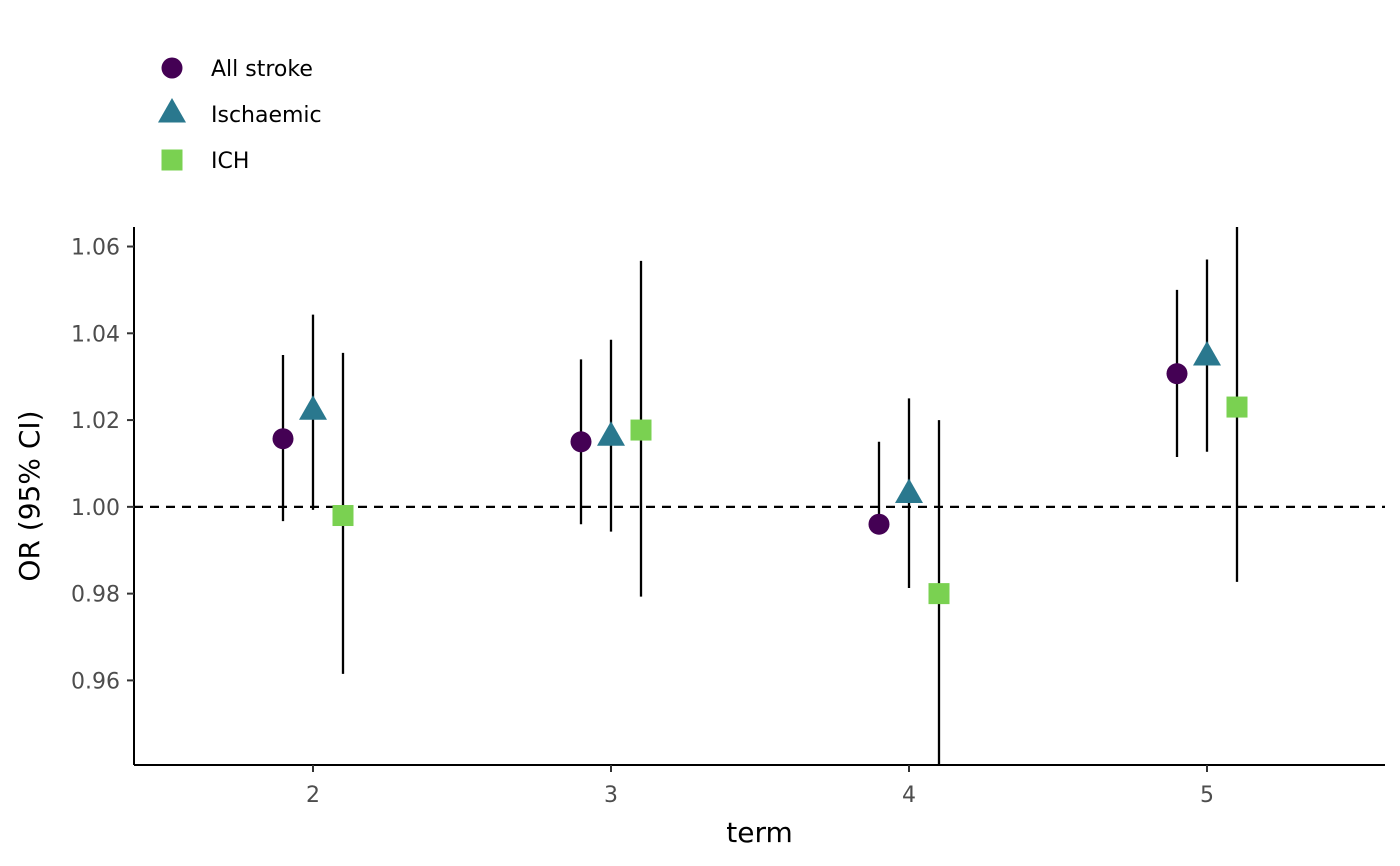 The height and width of the screenshot is (866, 1400). What do you see at coordinates (611, 795) in the screenshot?
I see `x-tick-label: 3` at bounding box center [611, 795].